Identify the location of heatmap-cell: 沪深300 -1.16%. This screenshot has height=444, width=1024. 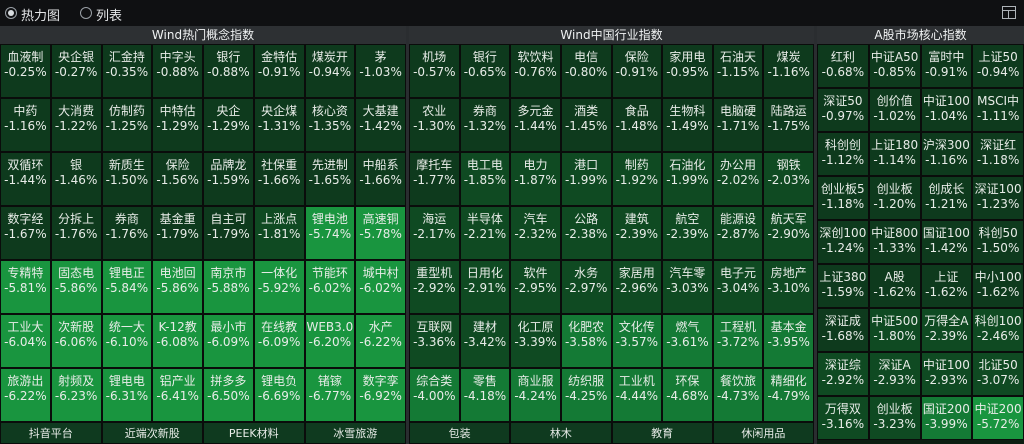
(946, 154).